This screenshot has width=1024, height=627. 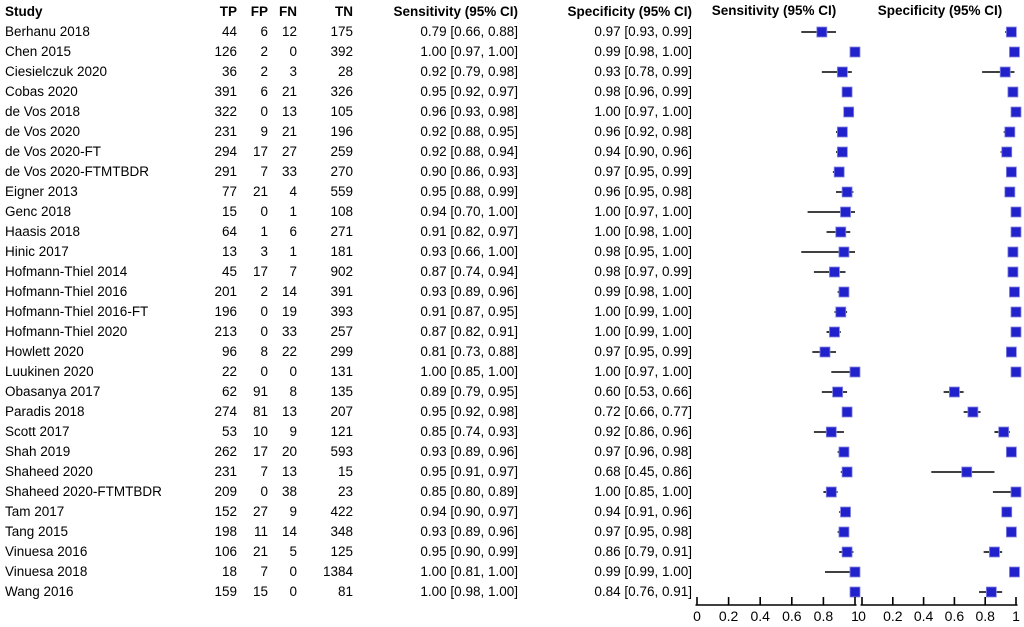 I want to click on specificity-ci-value: 0.99 [0.98, 1.00], so click(x=643, y=291).